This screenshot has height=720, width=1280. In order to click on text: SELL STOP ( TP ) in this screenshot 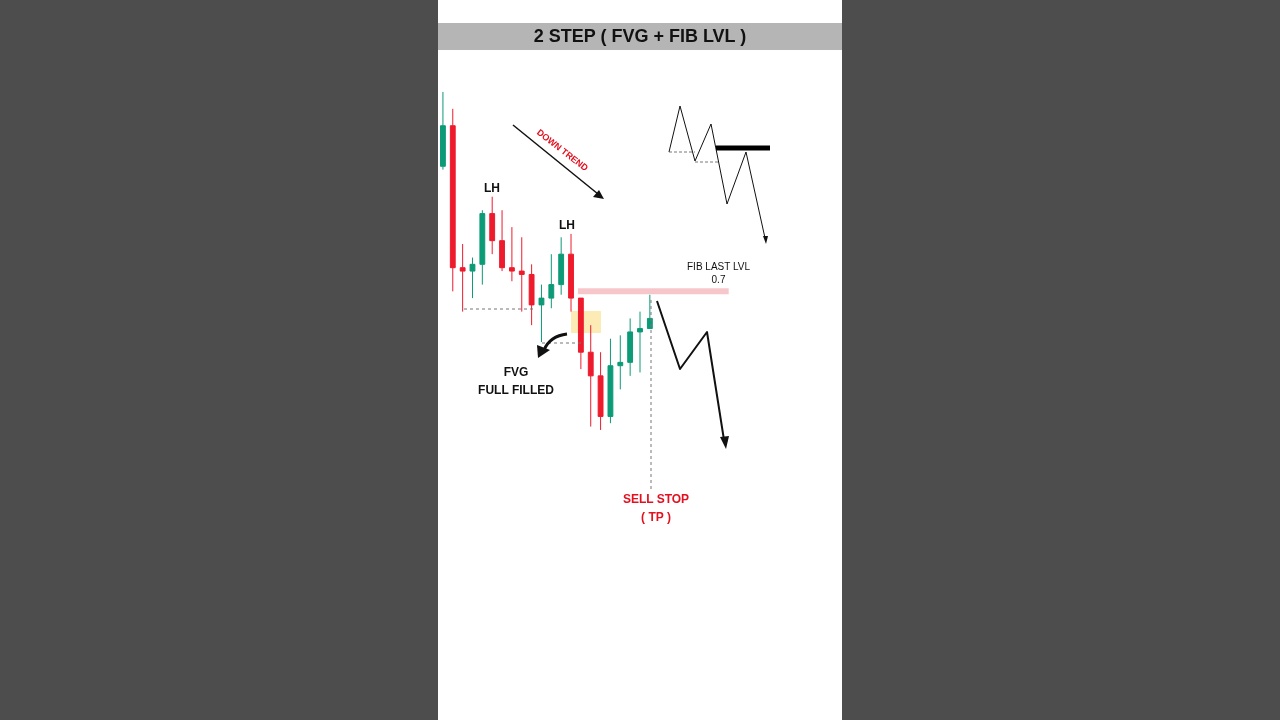, I will do `click(656, 508)`.